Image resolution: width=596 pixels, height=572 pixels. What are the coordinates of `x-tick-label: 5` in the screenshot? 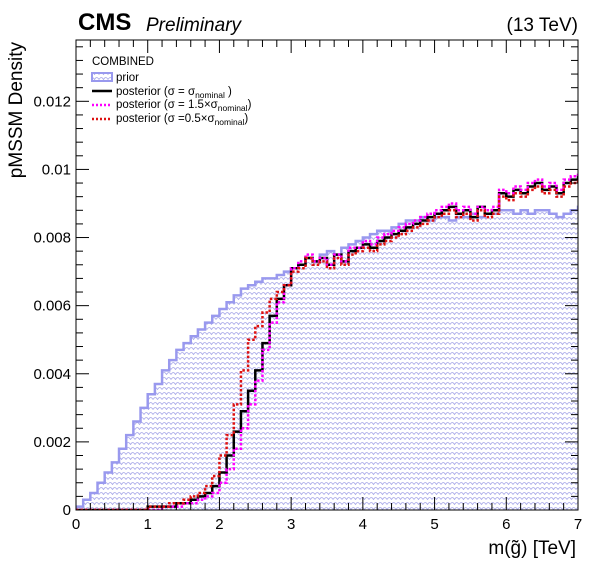 It's located at (434, 524).